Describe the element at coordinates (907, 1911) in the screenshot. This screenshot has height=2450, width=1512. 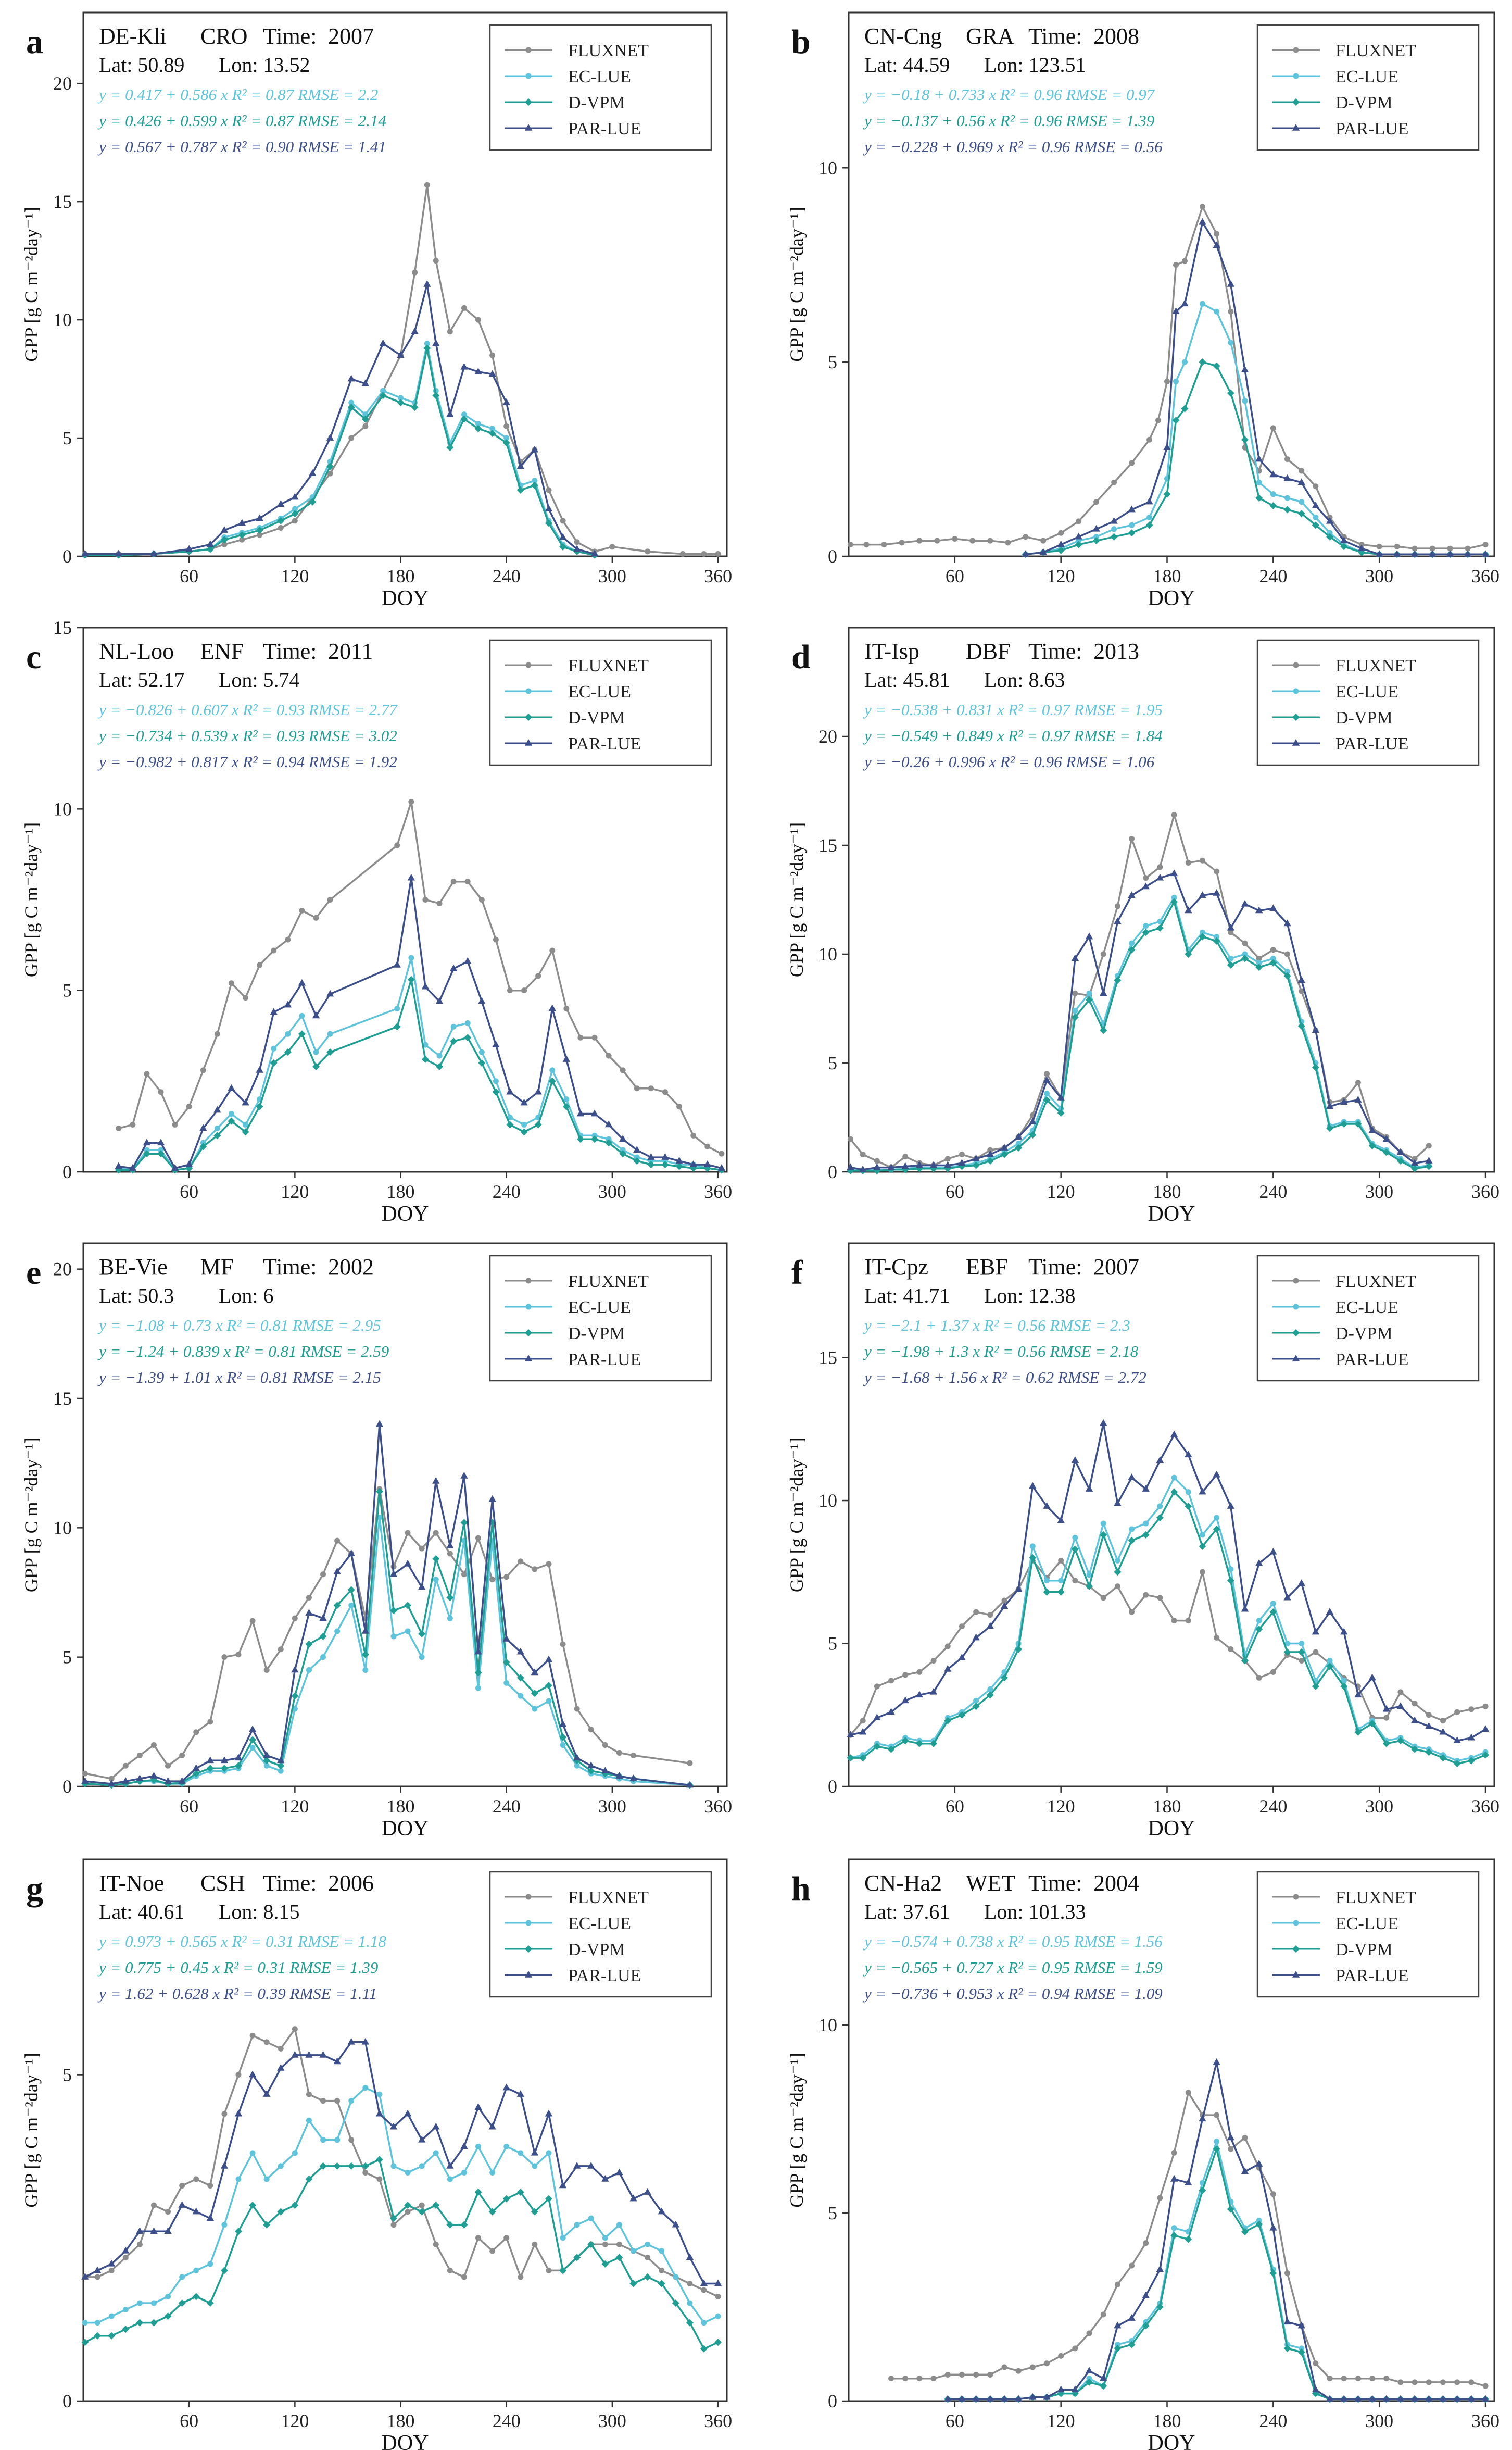
I see `lat-label: Lat: 37.61` at that location.